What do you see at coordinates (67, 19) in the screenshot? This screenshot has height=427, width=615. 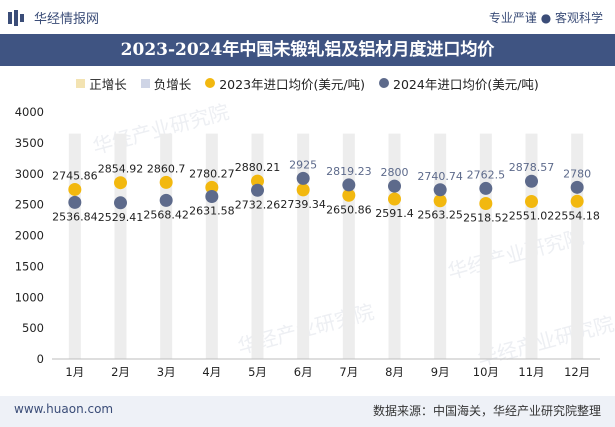 I see `brand-name: 华经情报网` at bounding box center [67, 19].